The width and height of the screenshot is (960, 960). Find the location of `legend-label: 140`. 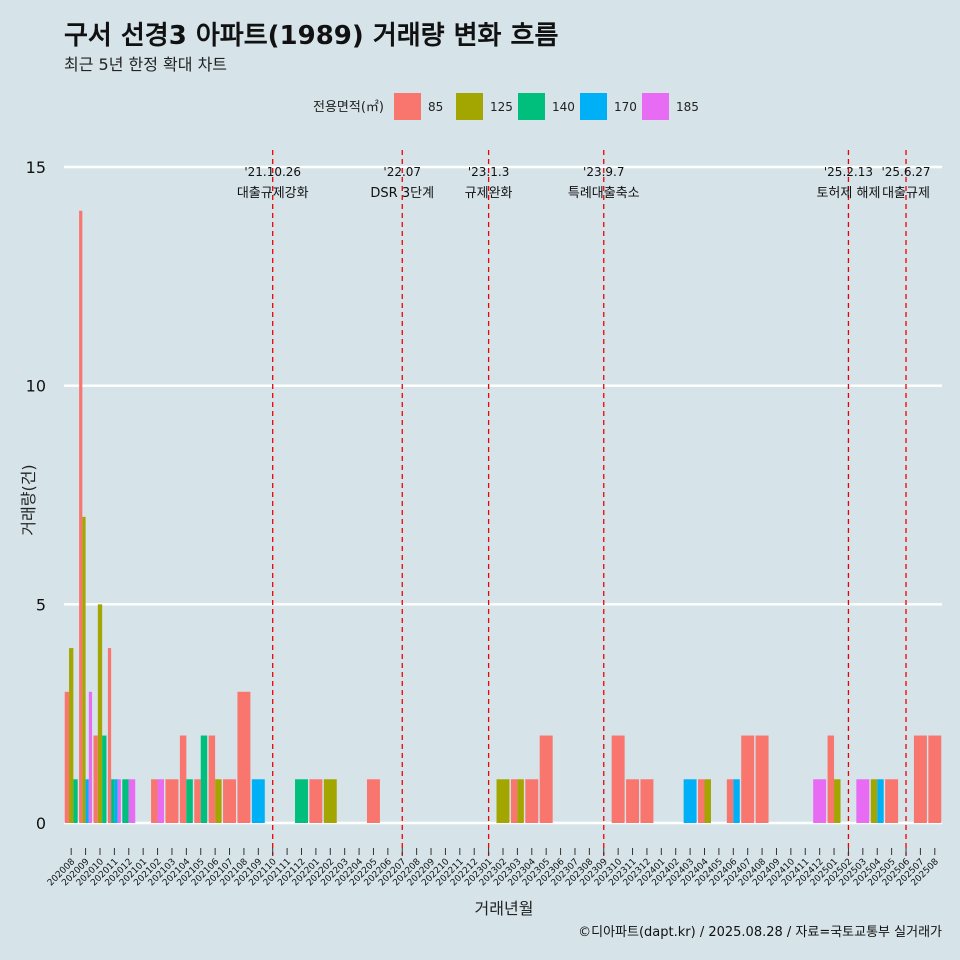

legend-label: 140 is located at coordinates (563, 107).